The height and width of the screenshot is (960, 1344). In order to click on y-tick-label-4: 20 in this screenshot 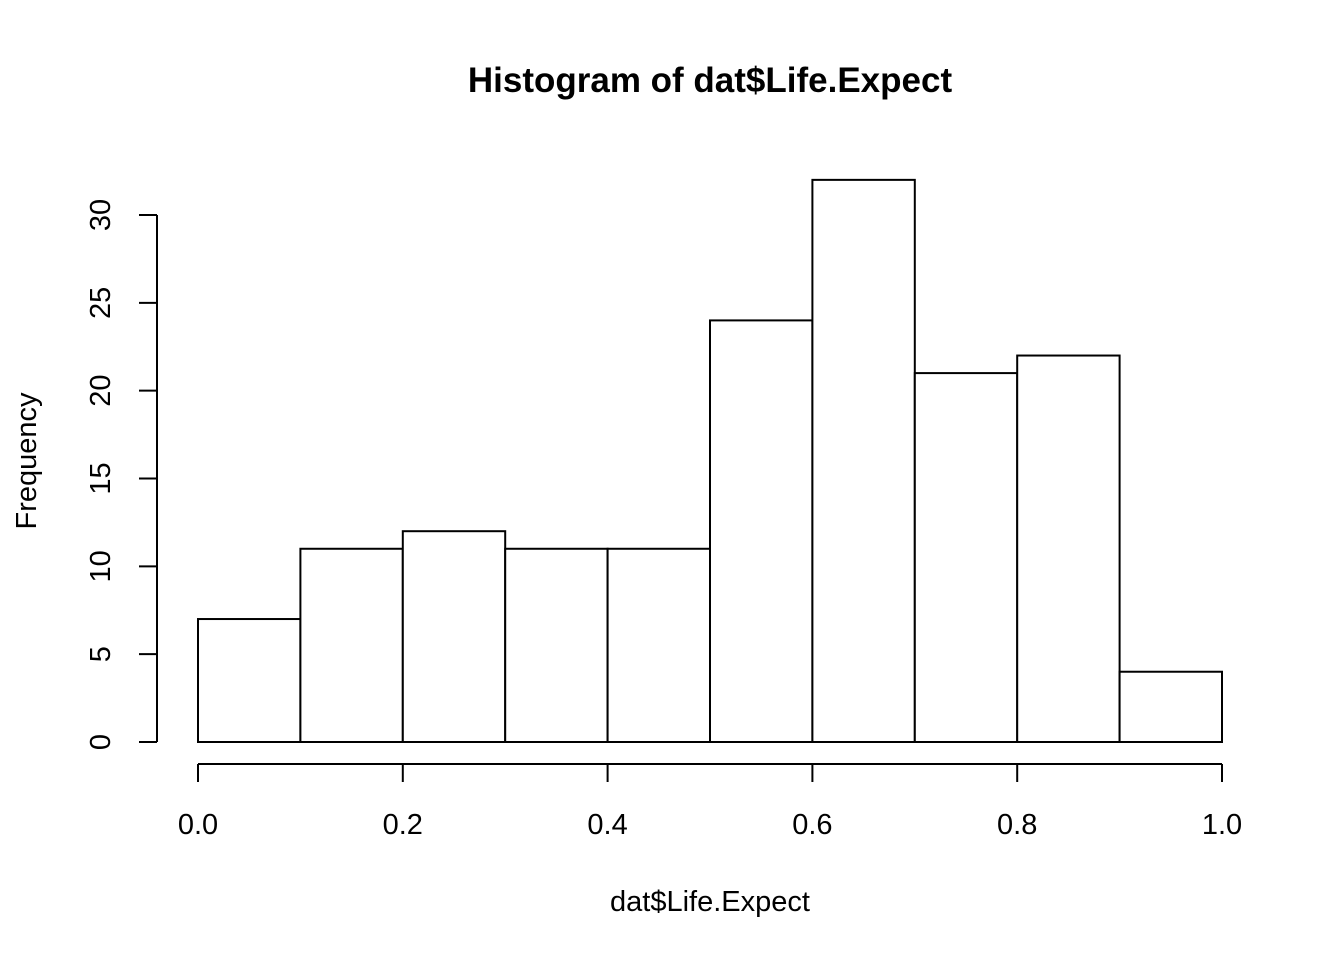, I will do `click(101, 391)`.